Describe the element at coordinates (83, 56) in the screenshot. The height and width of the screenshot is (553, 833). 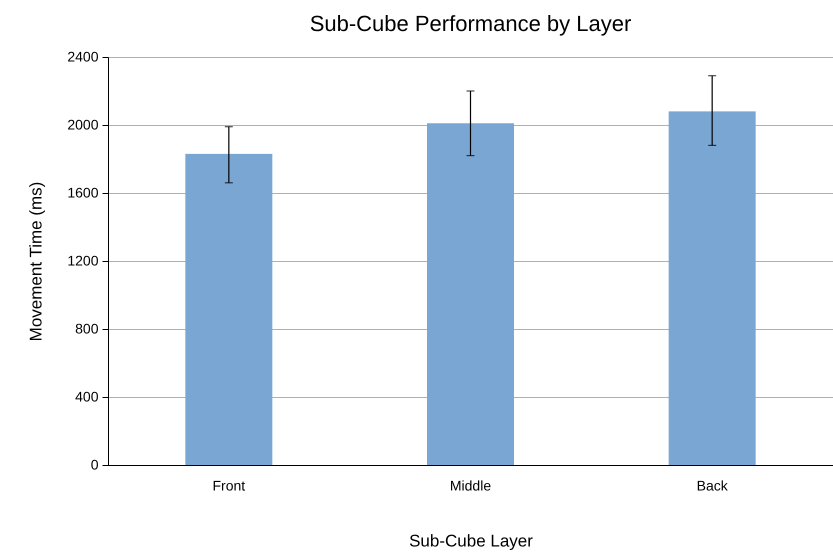
I see `y-tick-label: 2400` at that location.